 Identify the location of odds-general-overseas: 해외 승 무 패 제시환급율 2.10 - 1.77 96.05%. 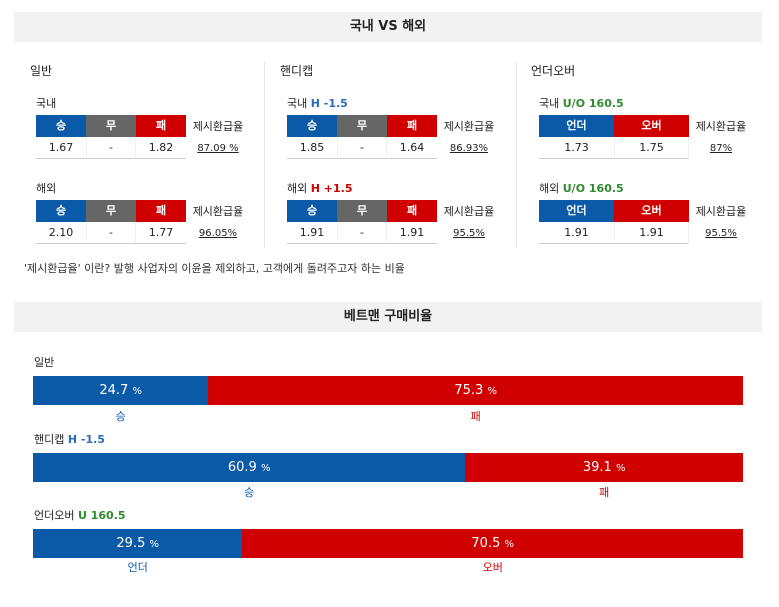
(146, 212).